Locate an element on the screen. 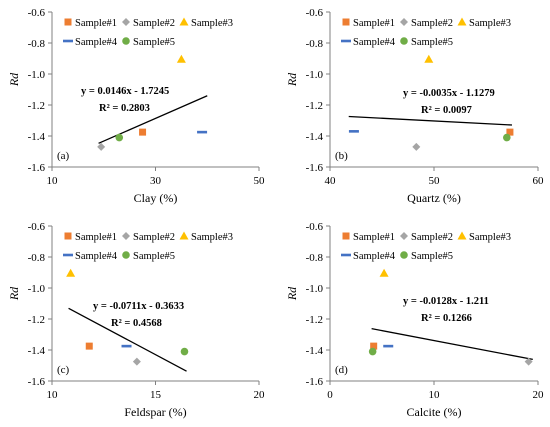  panel-label: (a) is located at coordinates (63, 156).